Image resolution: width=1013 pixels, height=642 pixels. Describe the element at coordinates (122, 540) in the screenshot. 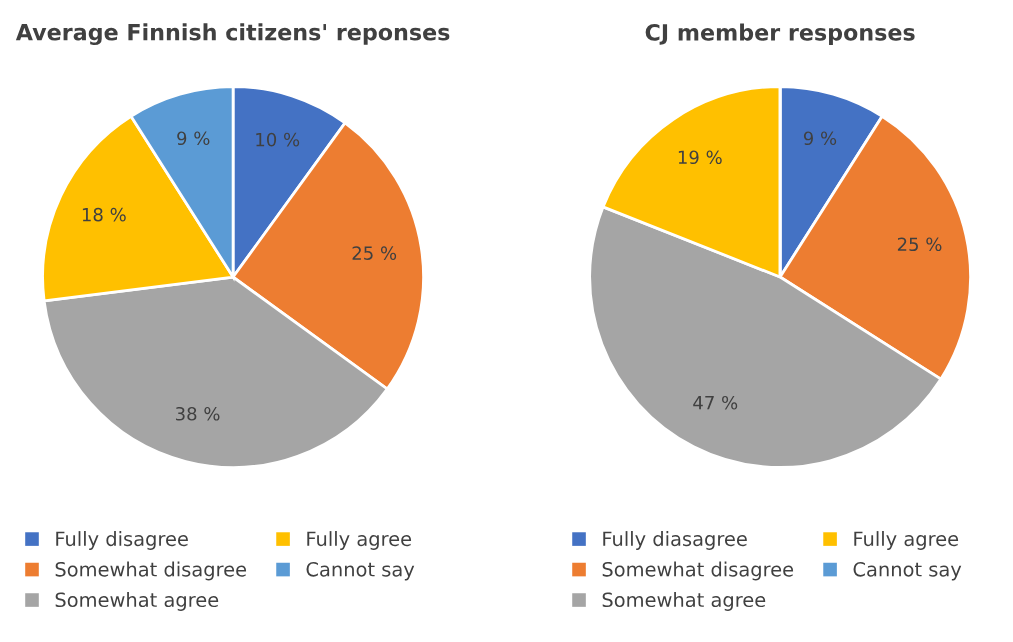

I see `legend-label: Fully disagree` at that location.